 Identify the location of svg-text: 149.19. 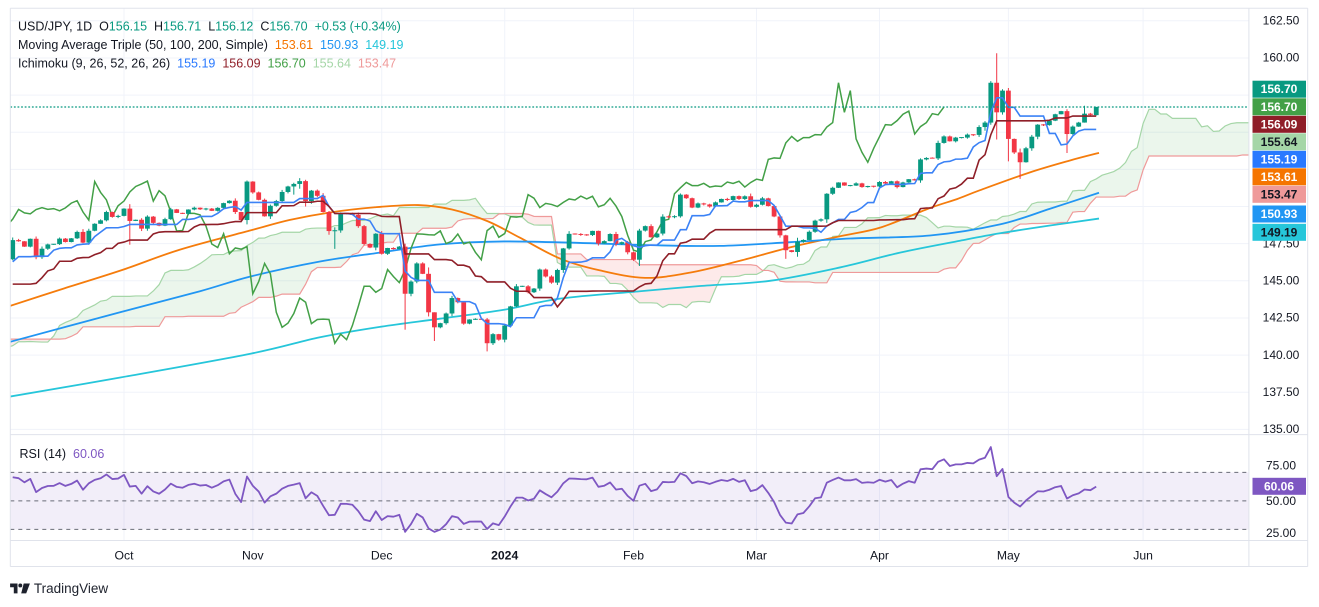
(1279, 232).